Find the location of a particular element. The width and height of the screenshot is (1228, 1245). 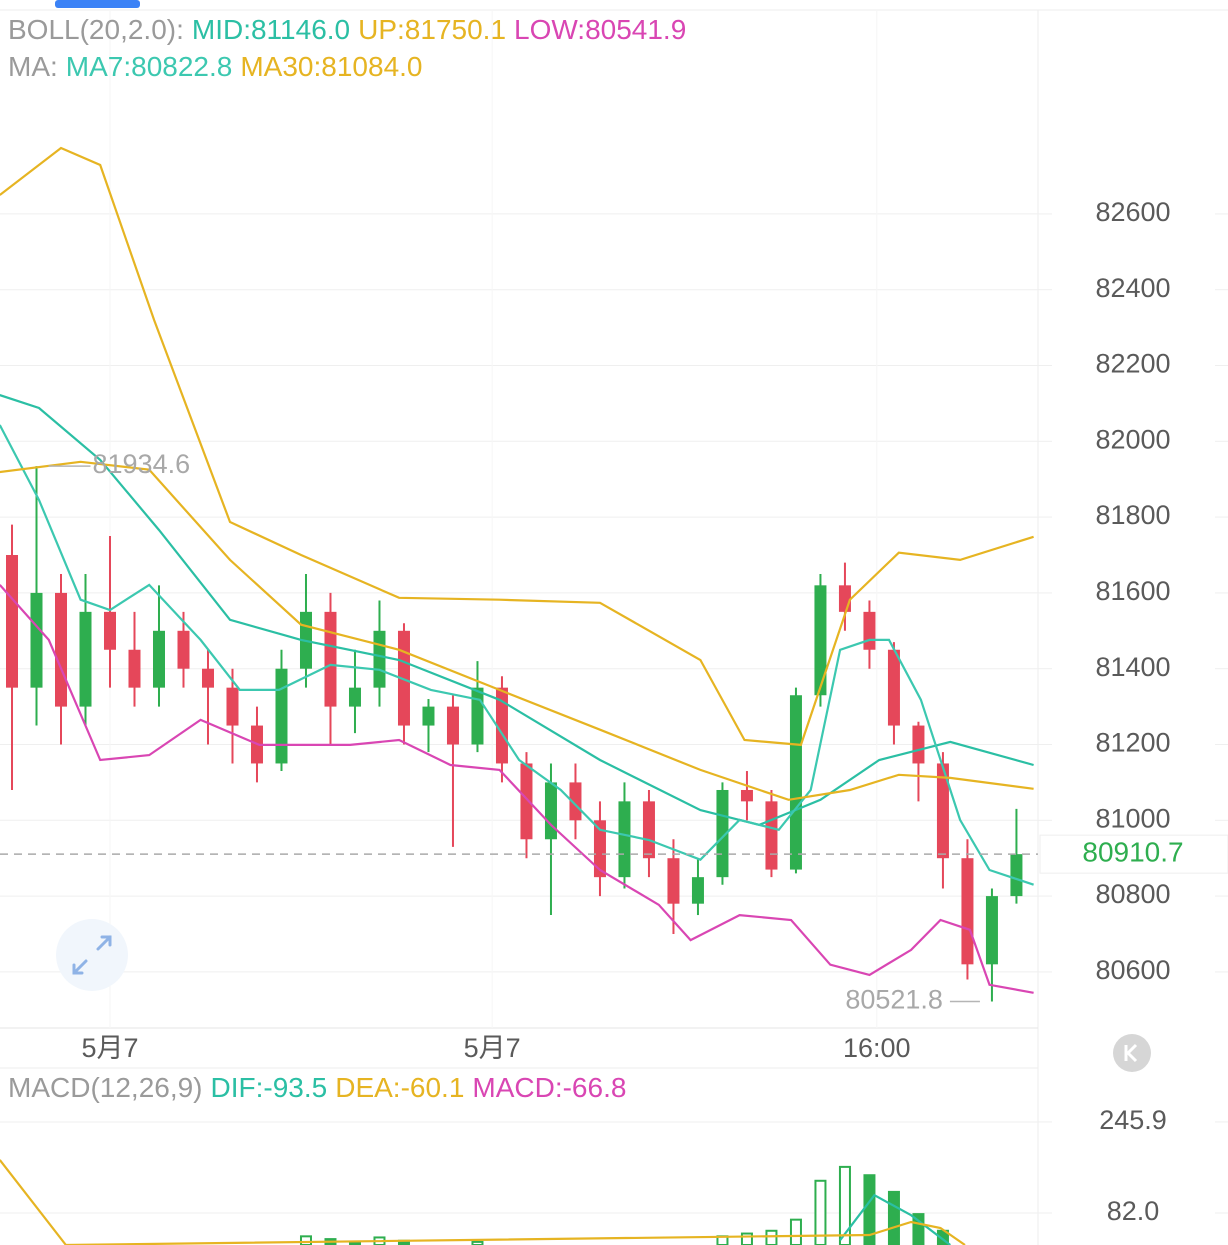

ma-legend: MA: MA7:80822.8 MA30:81084.0 is located at coordinates (219, 67).